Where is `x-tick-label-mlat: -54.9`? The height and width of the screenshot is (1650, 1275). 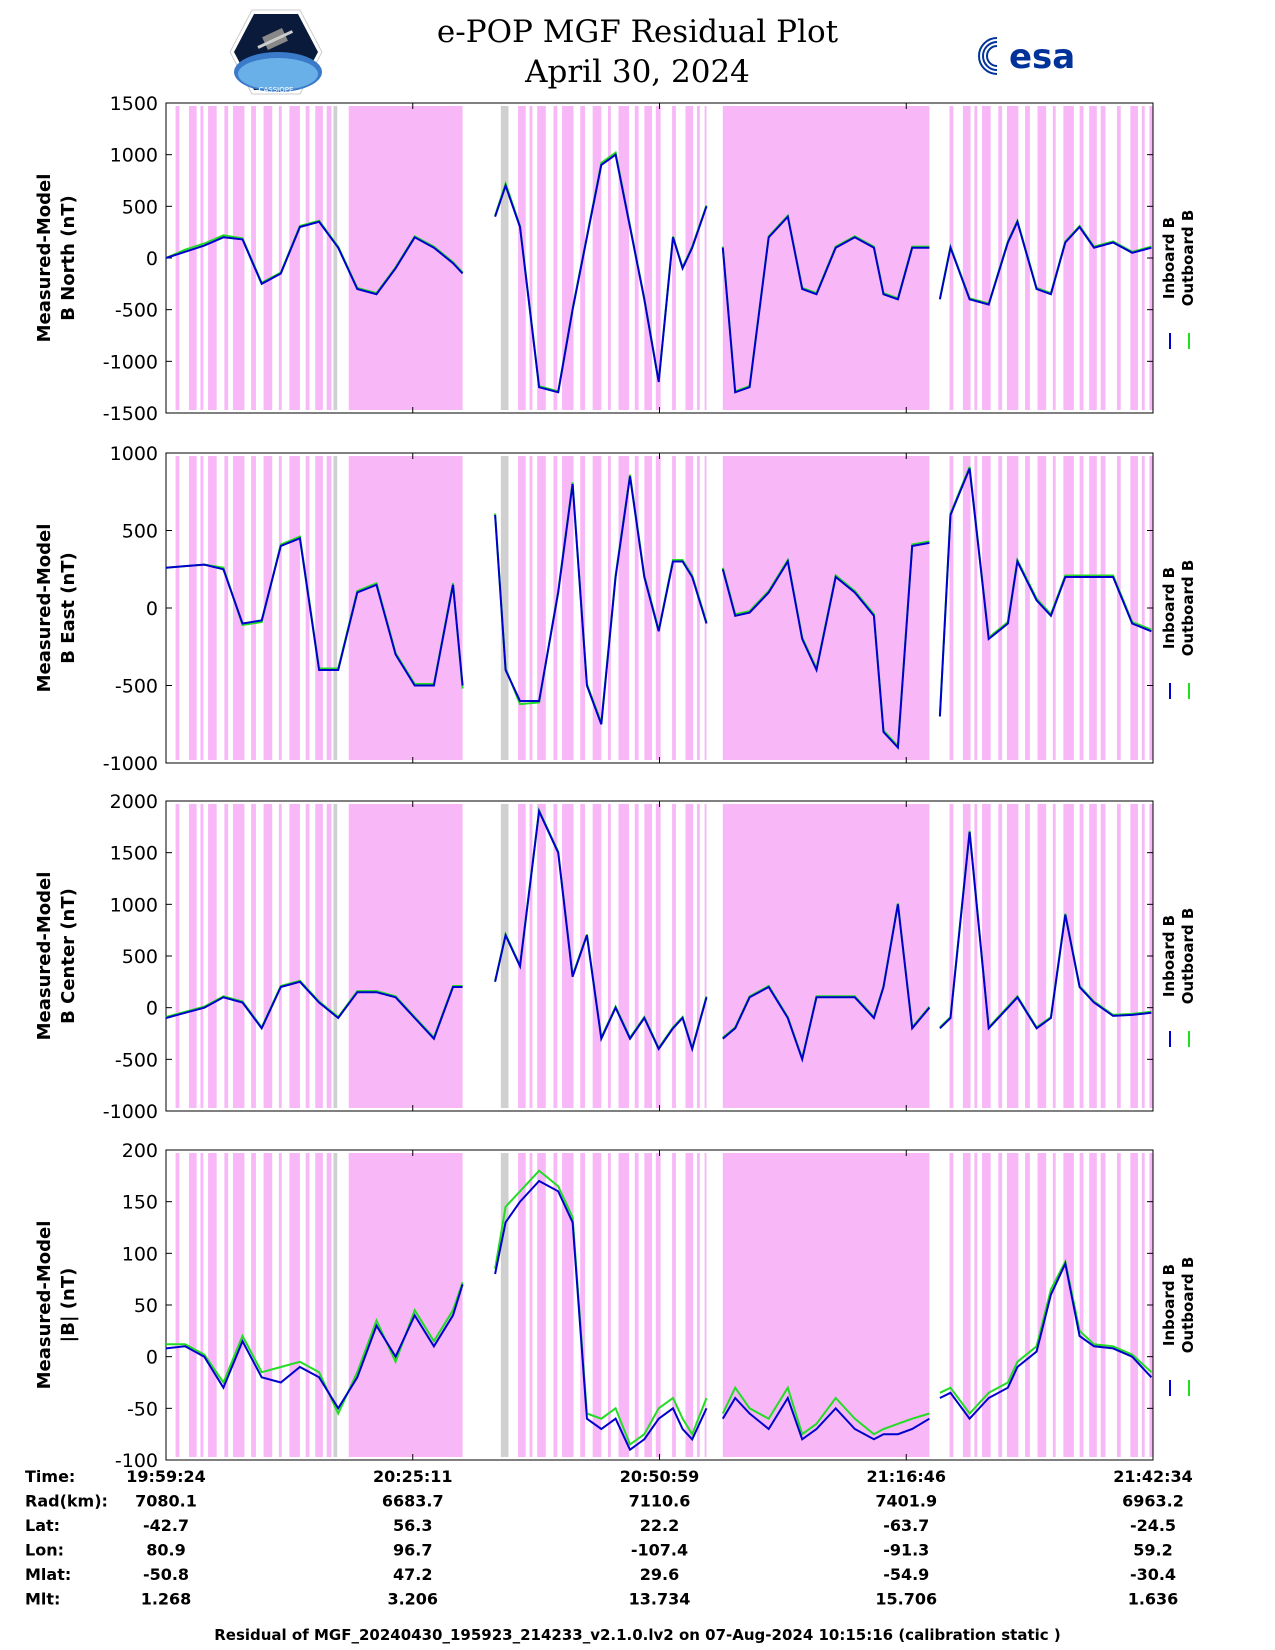
x-tick-label-mlat: -54.9 is located at coordinates (906, 1574).